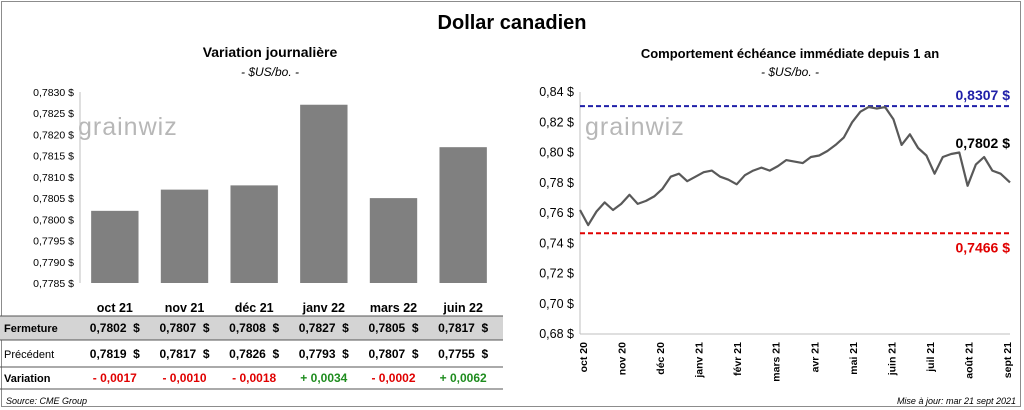  I want to click on y-tick-label: 0,7785 $, so click(53, 284).